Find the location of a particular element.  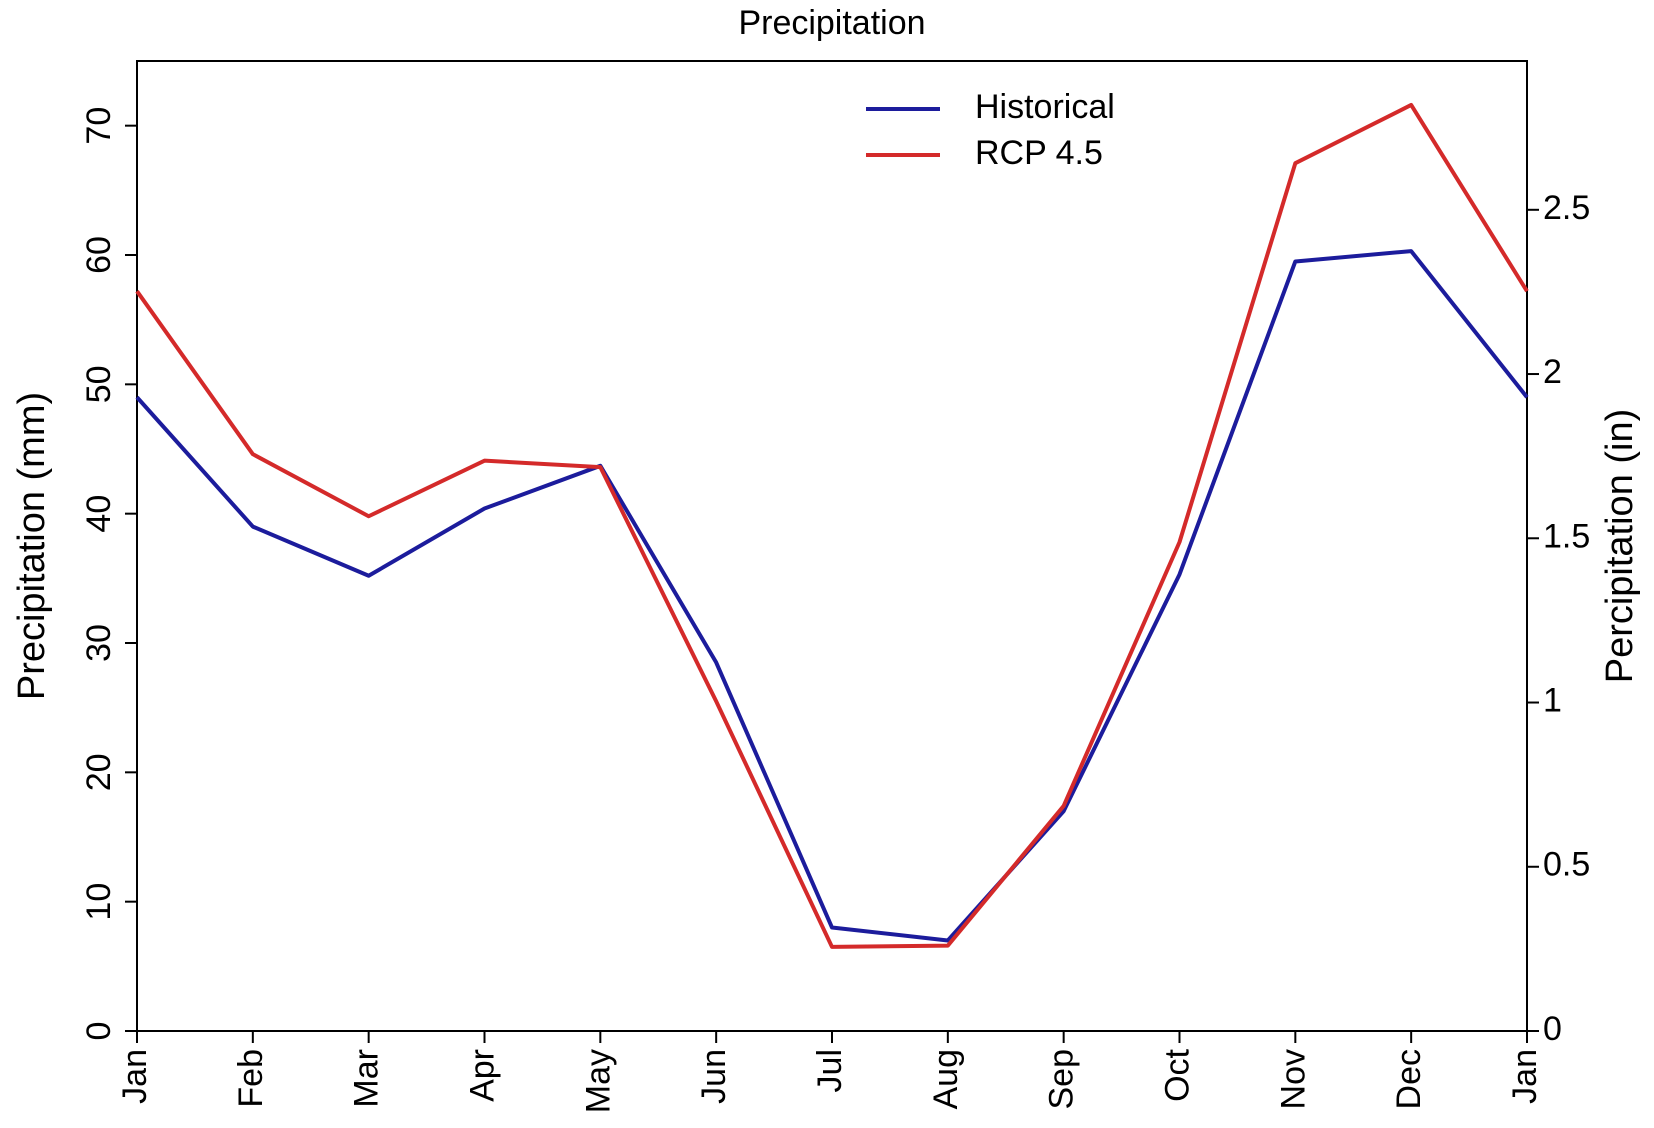

y-tick-label: 0 is located at coordinates (99, 1031).